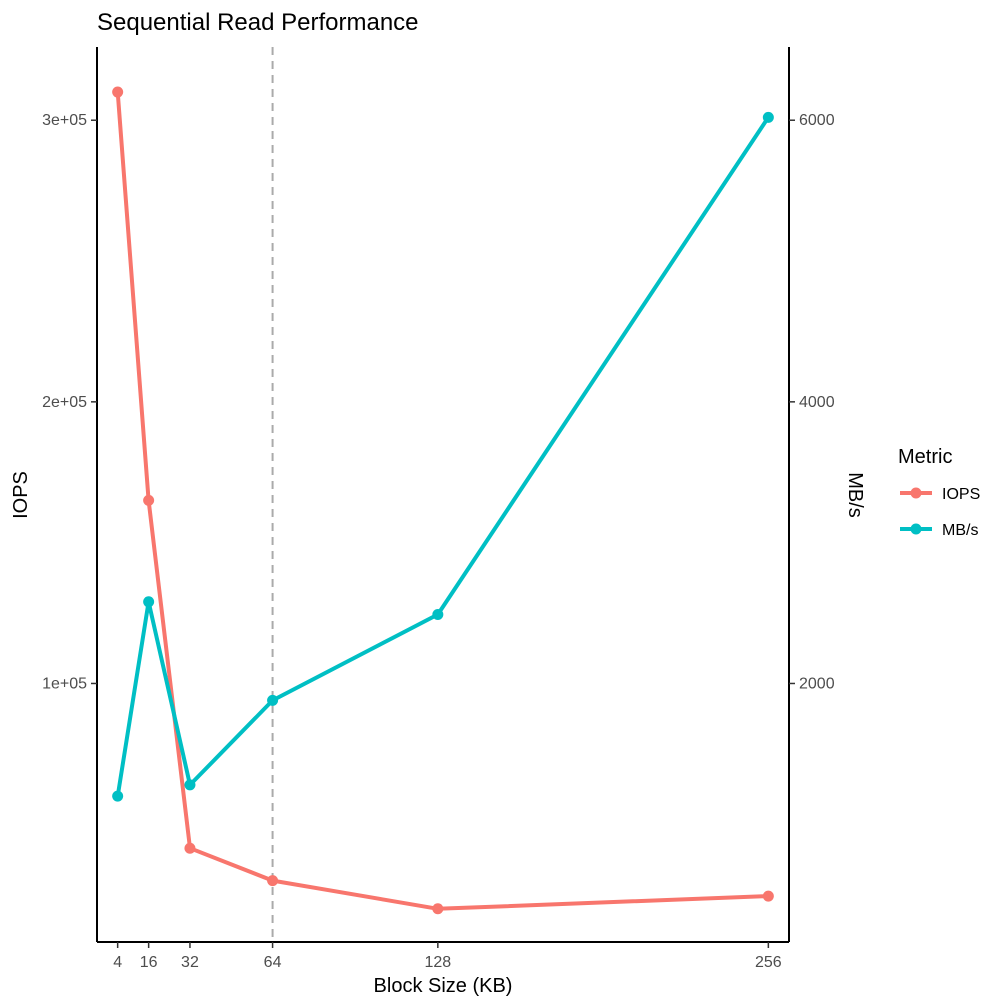  I want to click on x-tick-label: 128, so click(437, 962).